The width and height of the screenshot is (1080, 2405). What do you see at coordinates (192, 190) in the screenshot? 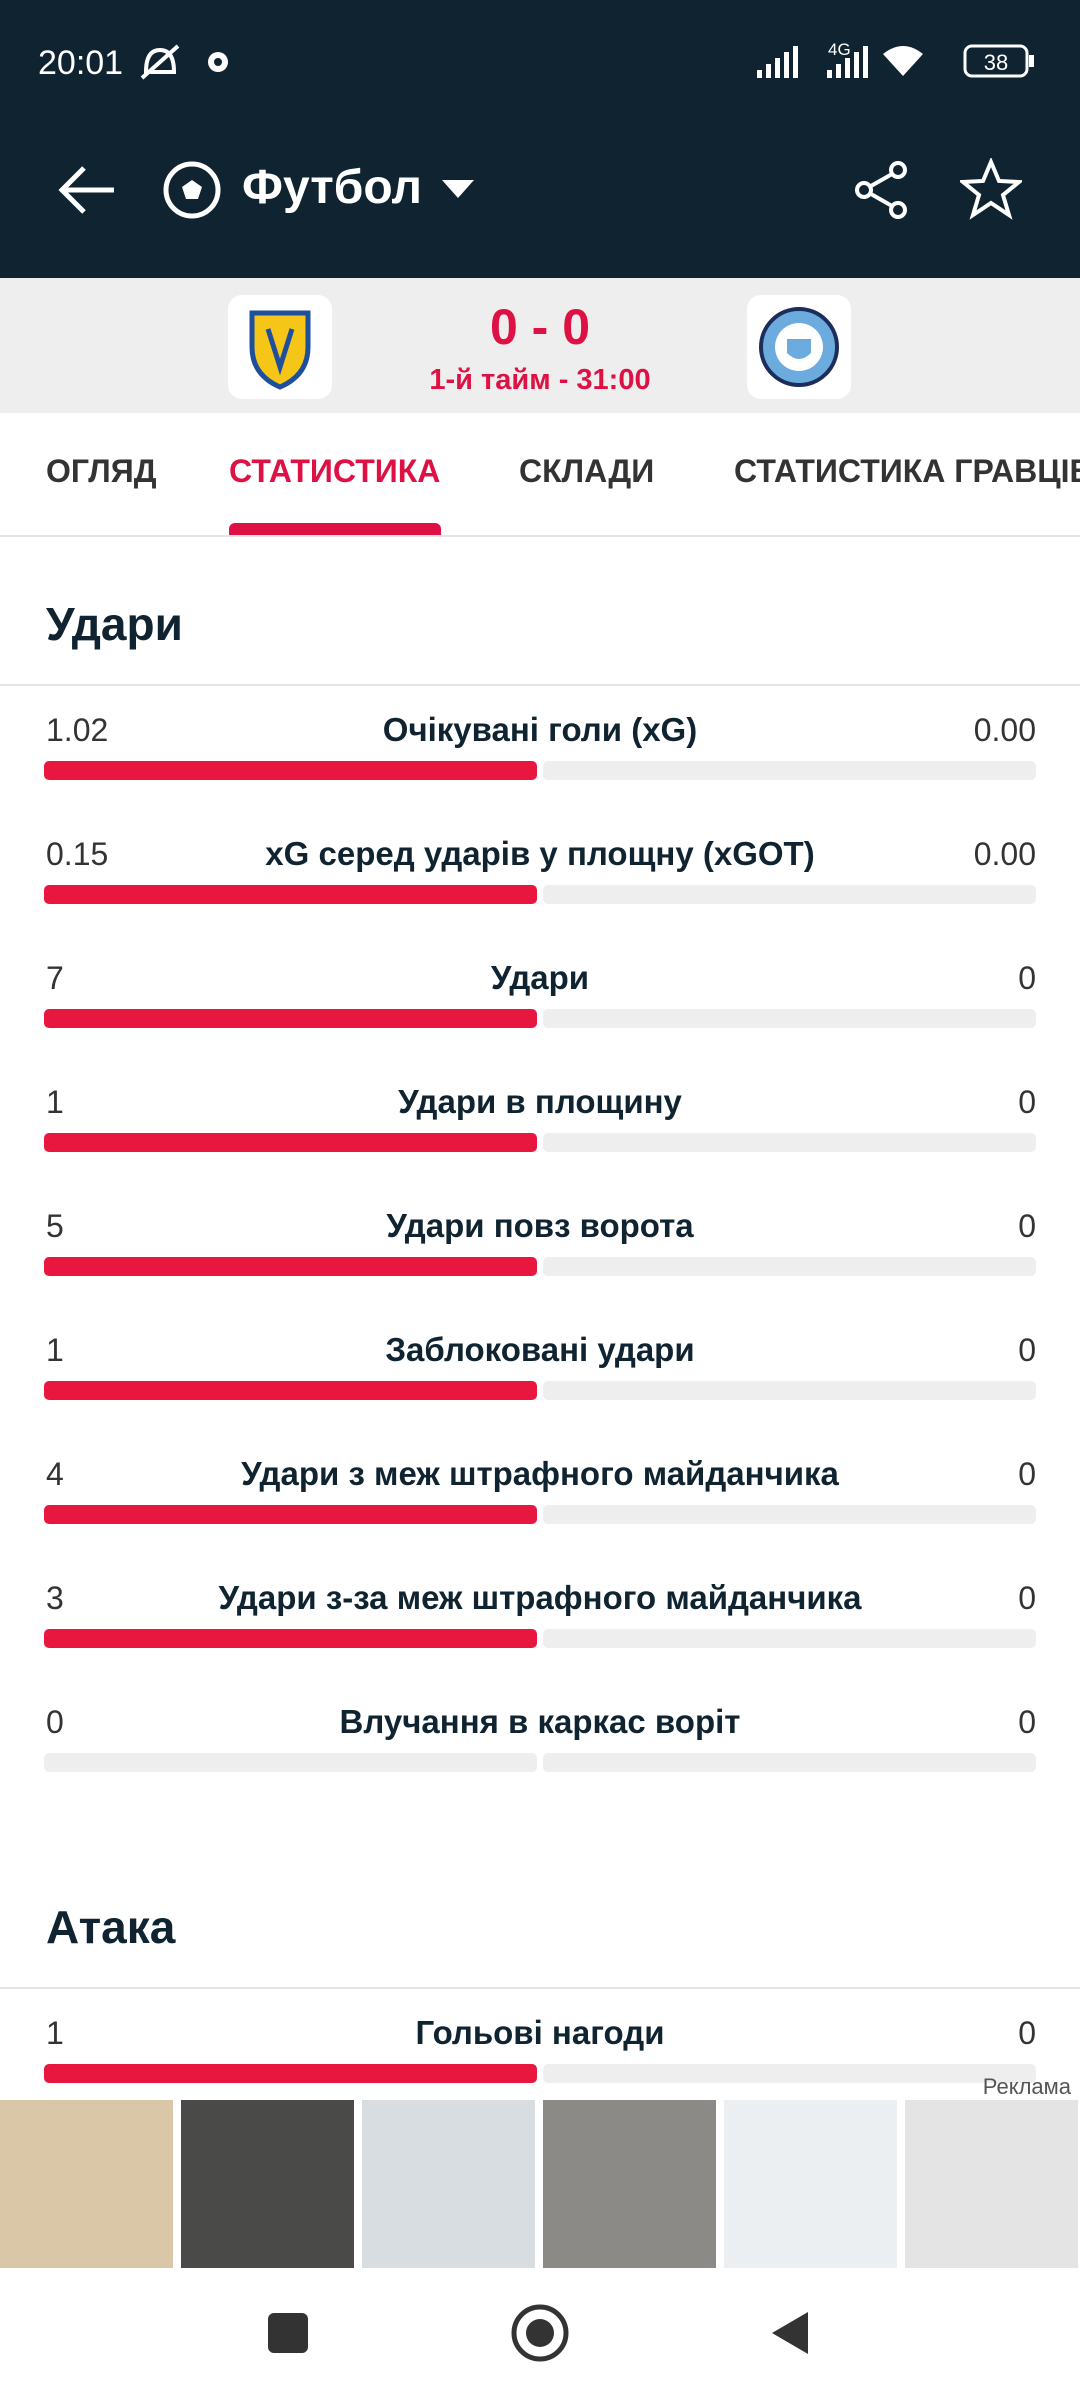
I see `sport-icon` at bounding box center [192, 190].